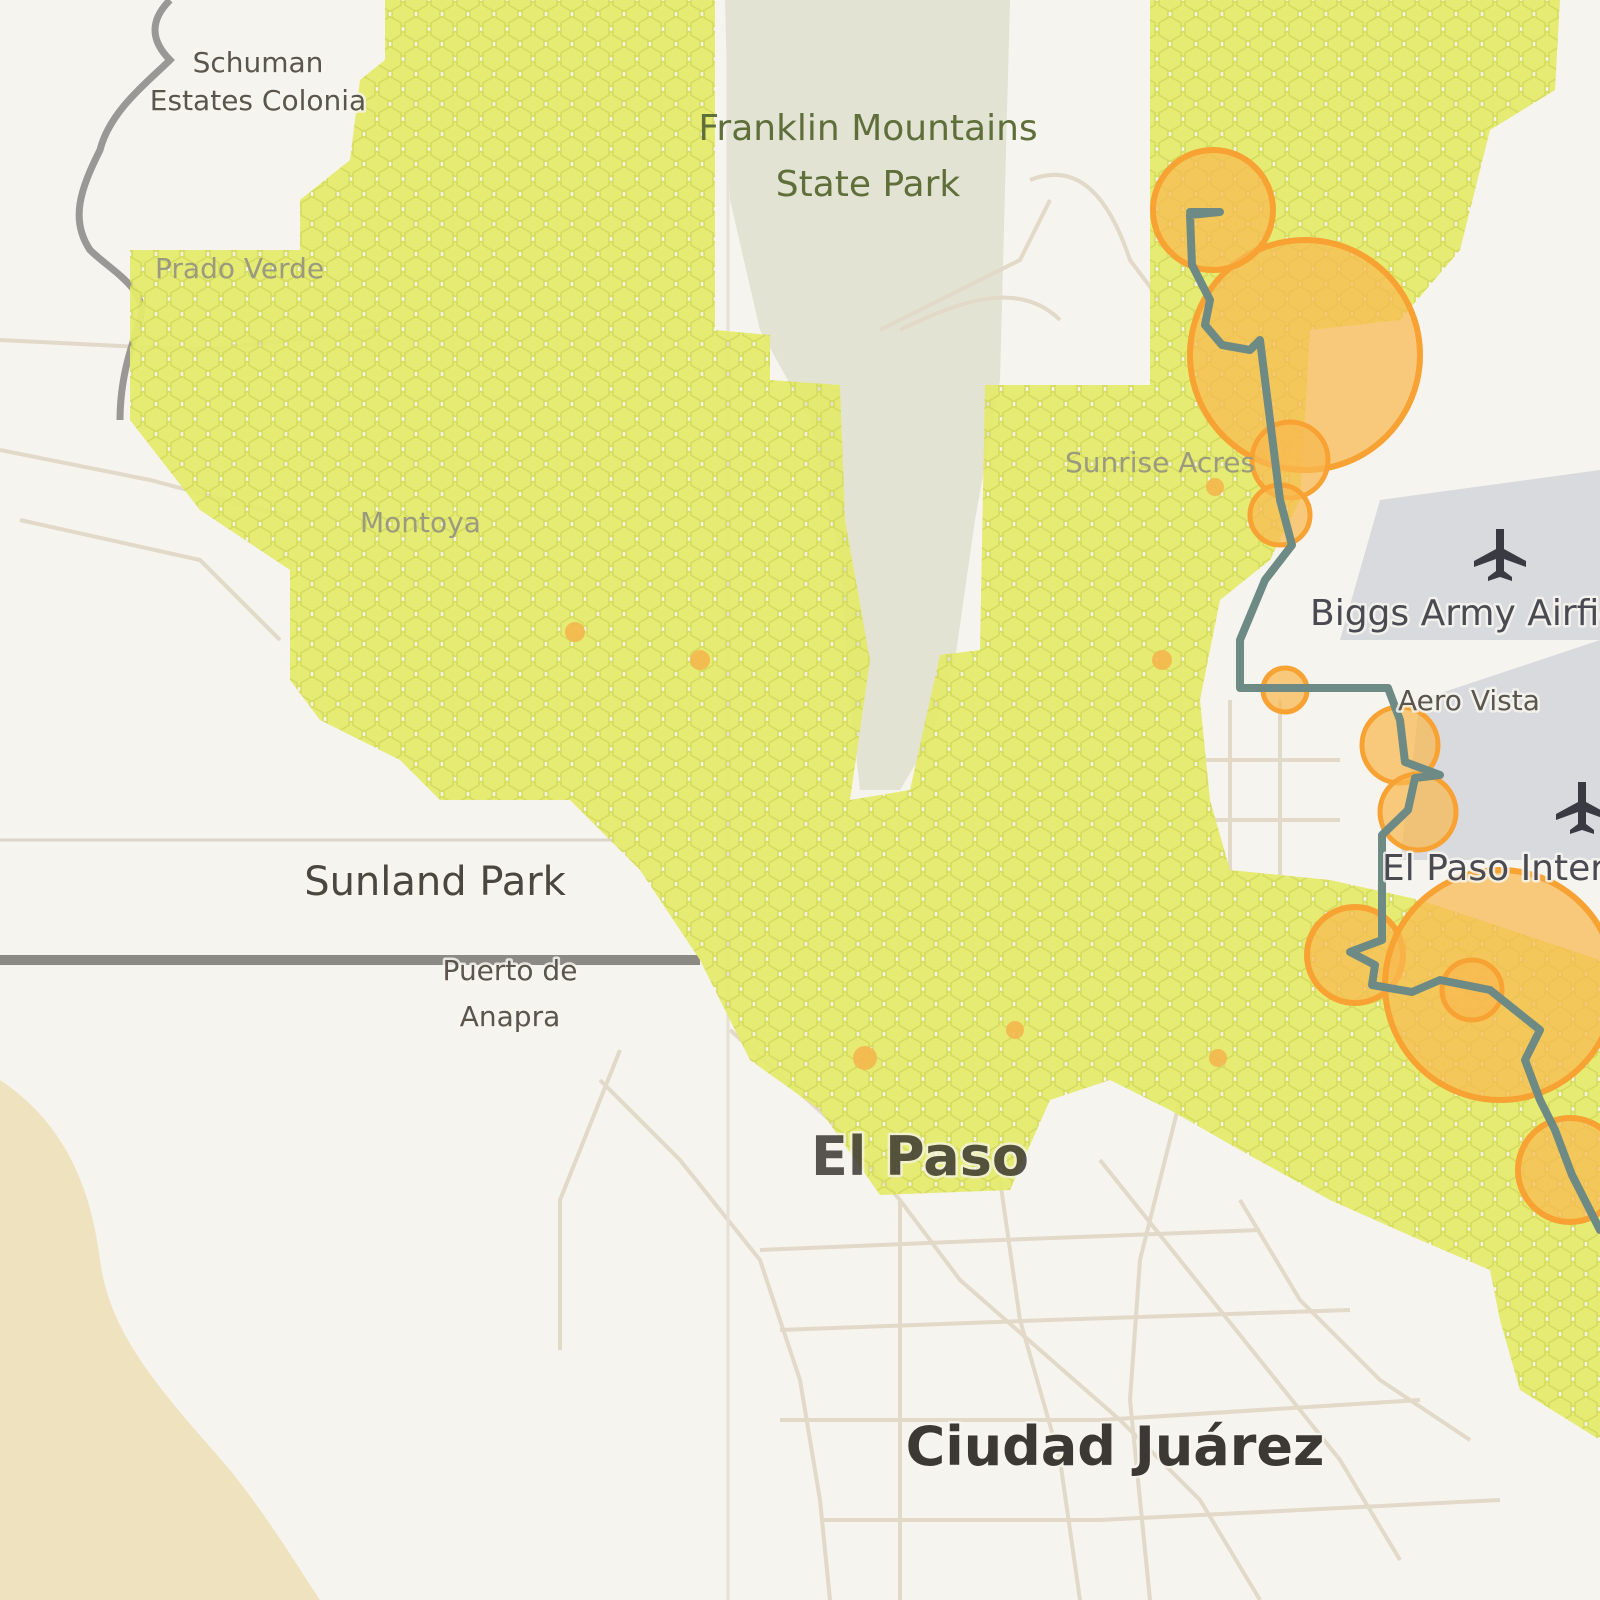  I want to click on place-label-franklin-mountains: Franklin Mountains, so click(867, 128).